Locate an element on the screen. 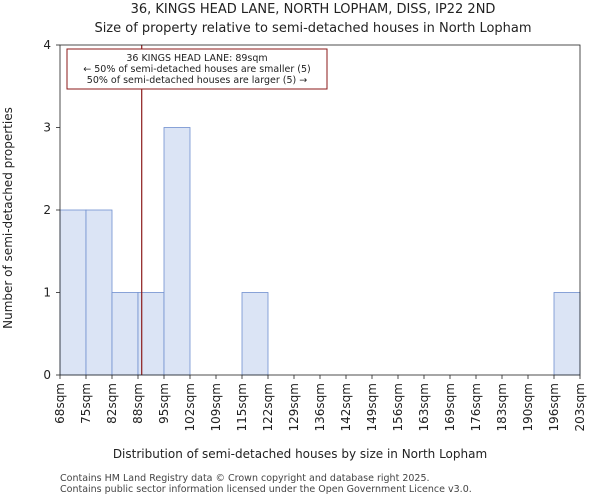 The width and height of the screenshot is (600, 500). y-tick-label: 0 is located at coordinates (47, 375).